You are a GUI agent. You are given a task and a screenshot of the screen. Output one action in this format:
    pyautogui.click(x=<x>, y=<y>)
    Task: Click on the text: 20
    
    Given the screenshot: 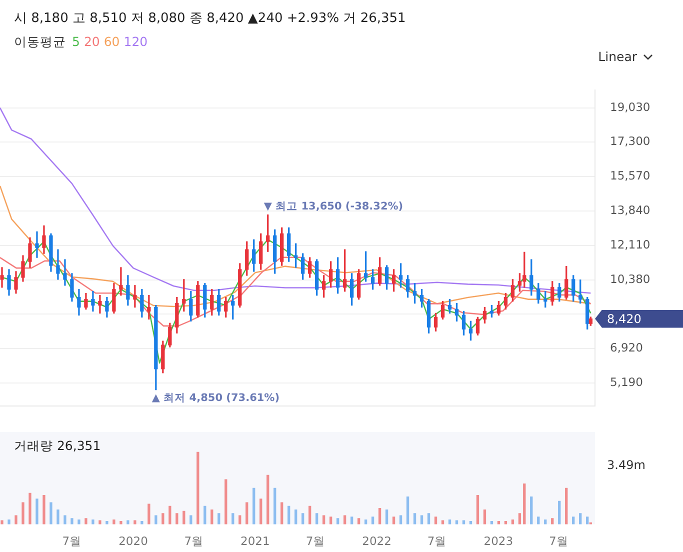 What is the action you would take?
    pyautogui.click(x=92, y=41)
    